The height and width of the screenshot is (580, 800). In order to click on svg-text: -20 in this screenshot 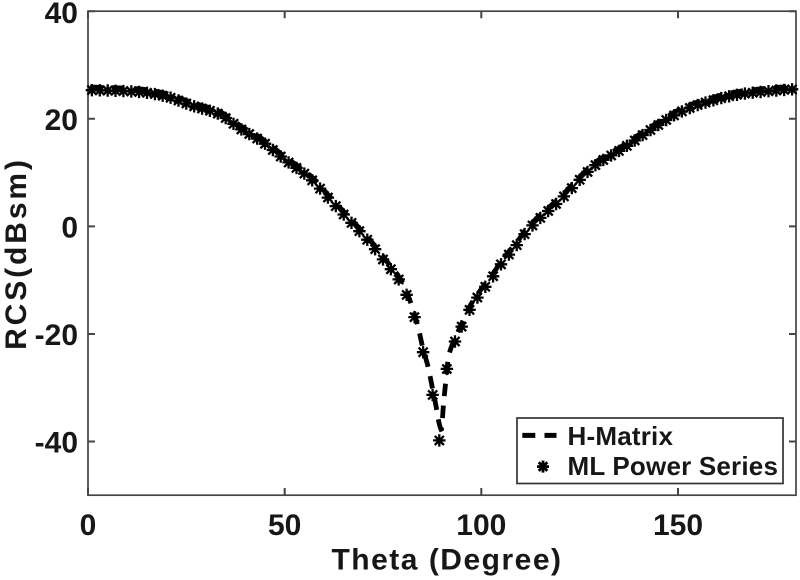, I will do `click(56, 335)`.